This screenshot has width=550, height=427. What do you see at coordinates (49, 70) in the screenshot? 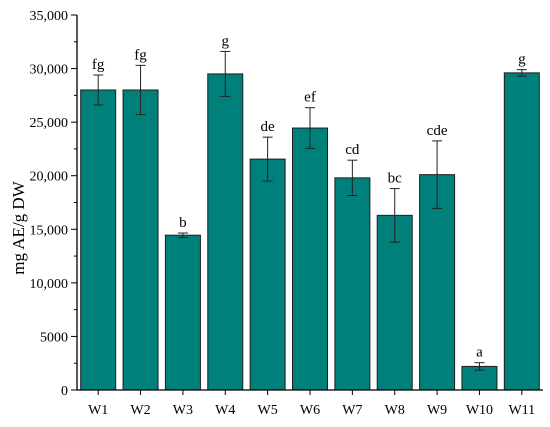
I see `y-tick-label: 30,000` at bounding box center [49, 70].